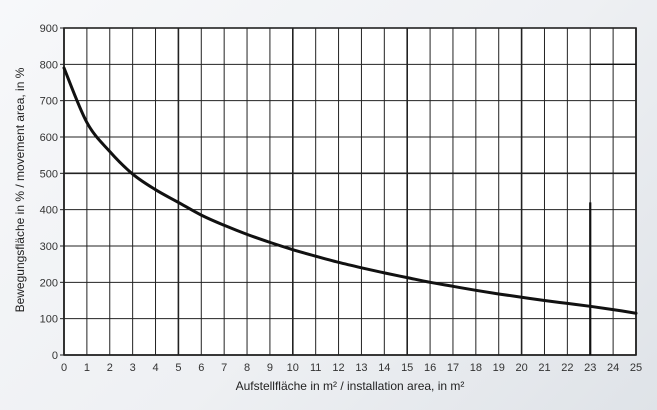 The image size is (657, 410). I want to click on y-tick-label: 600, so click(49, 138).